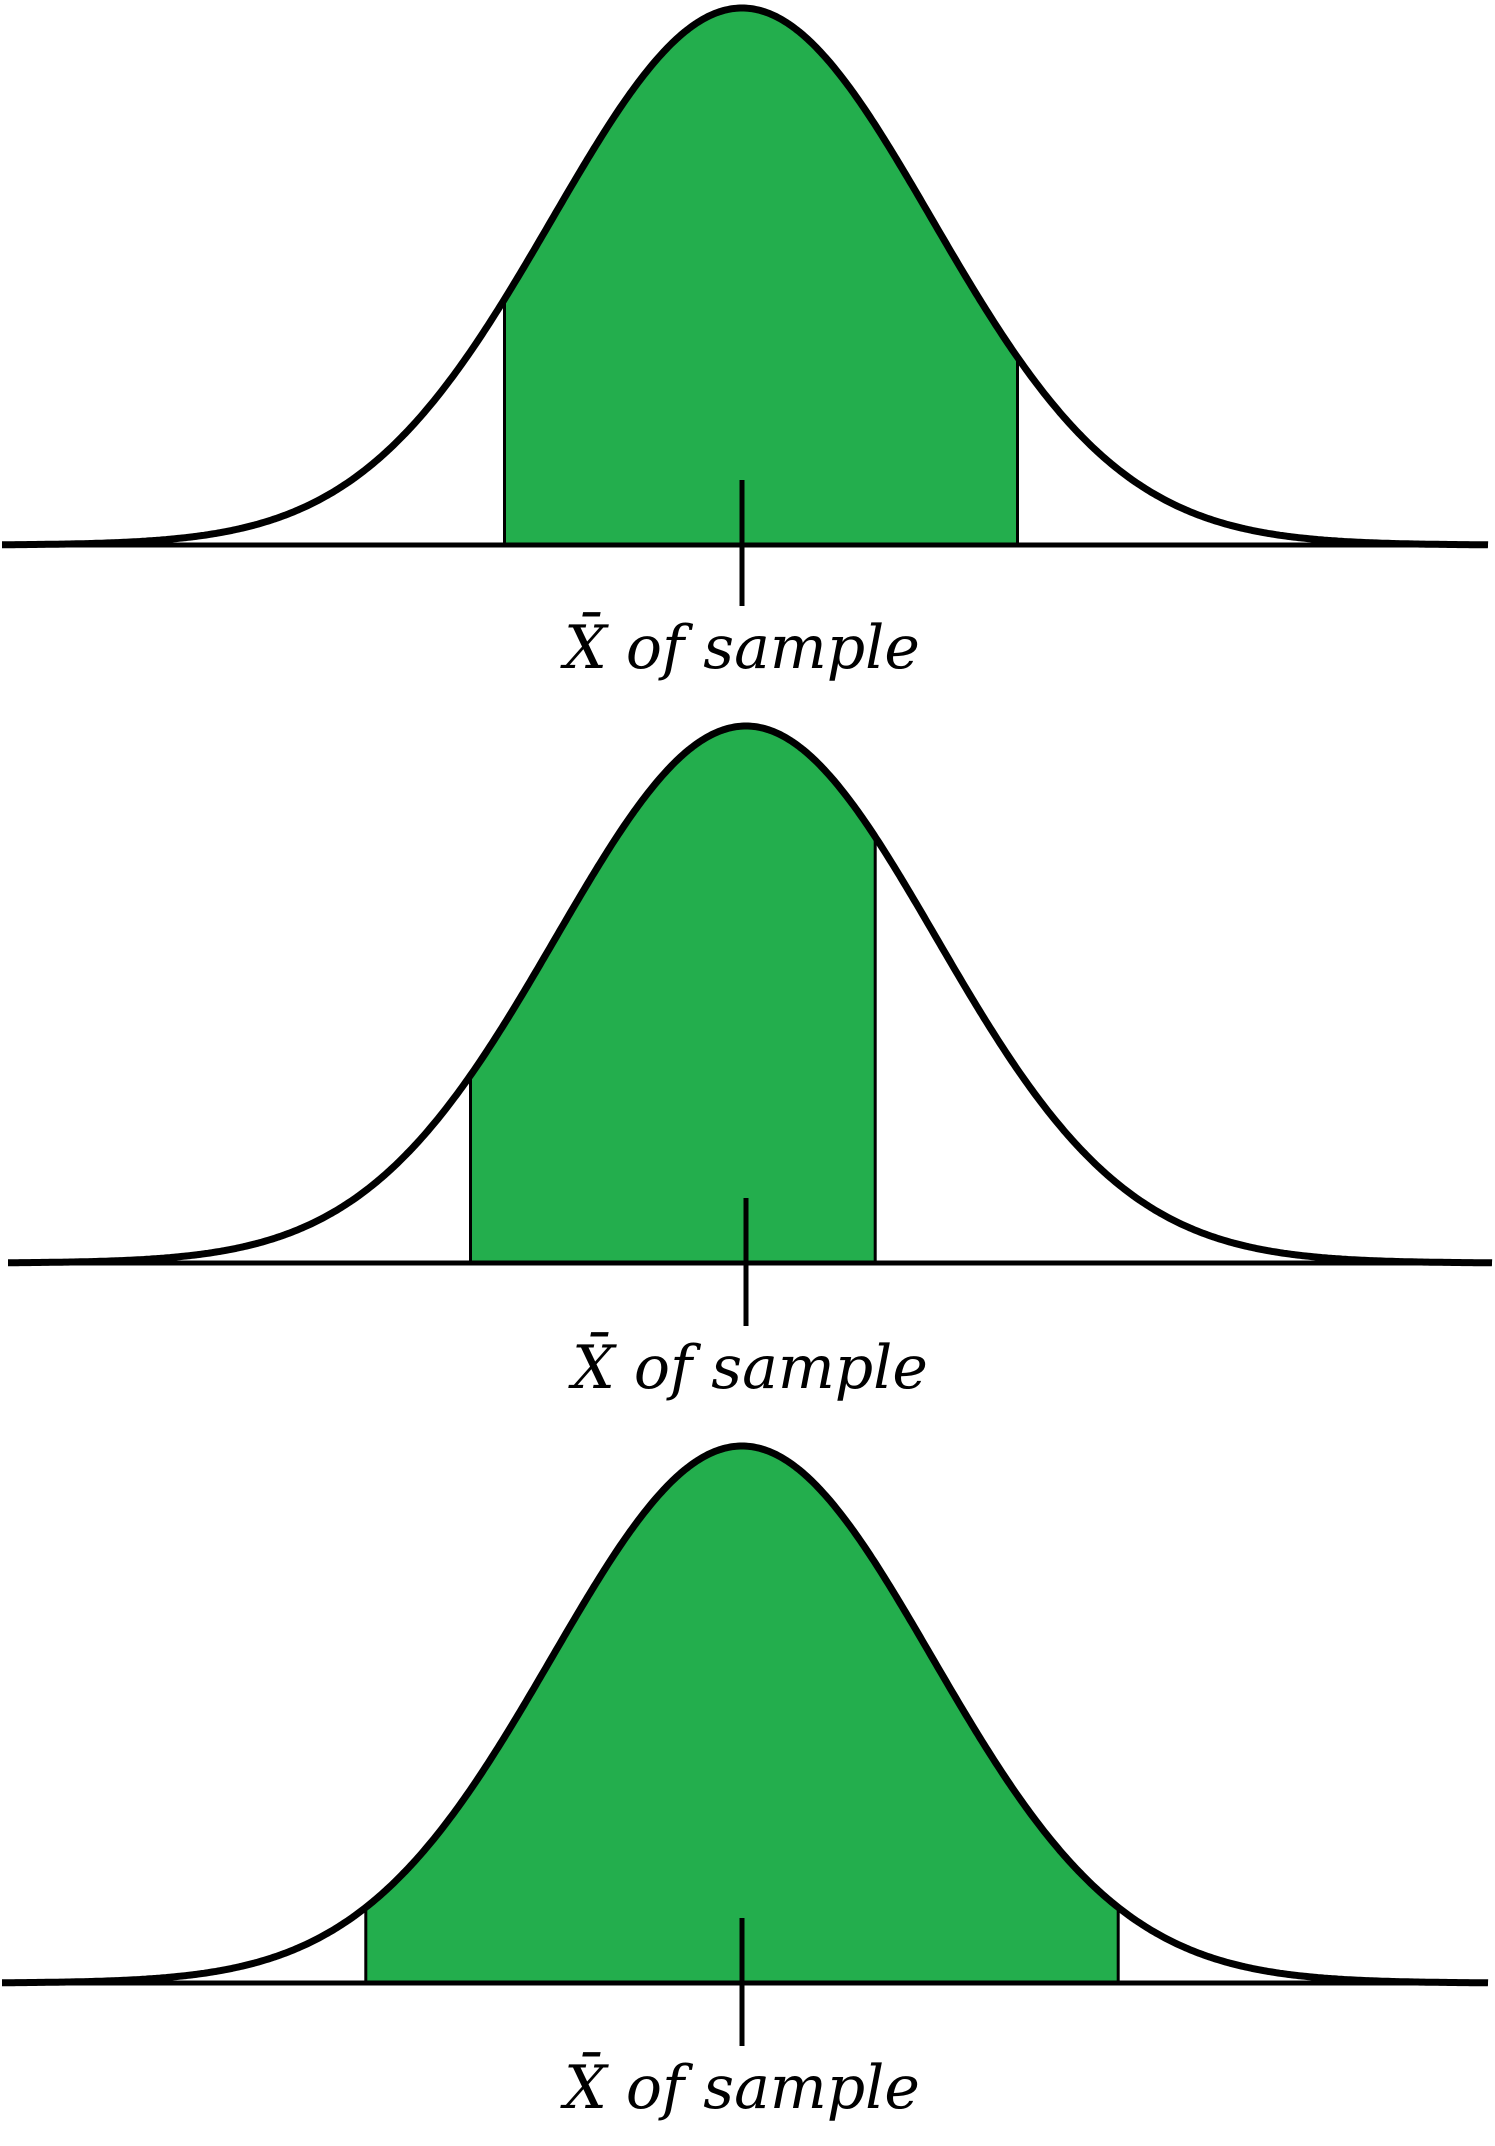 The height and width of the screenshot is (2146, 1495). Describe the element at coordinates (771, 1368) in the screenshot. I see `panel-2-label-text: of sample` at that location.